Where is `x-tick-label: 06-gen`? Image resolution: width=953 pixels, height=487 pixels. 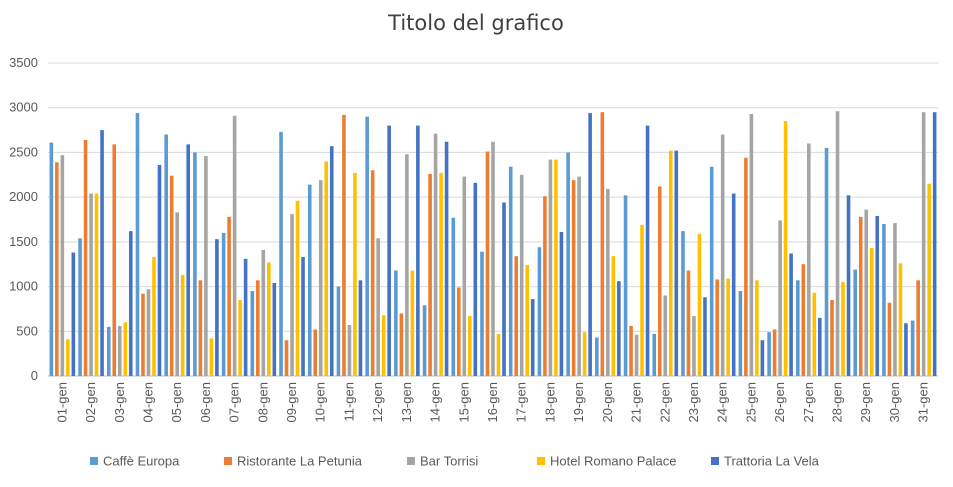
x-tick-label: 06-gen is located at coordinates (205, 402).